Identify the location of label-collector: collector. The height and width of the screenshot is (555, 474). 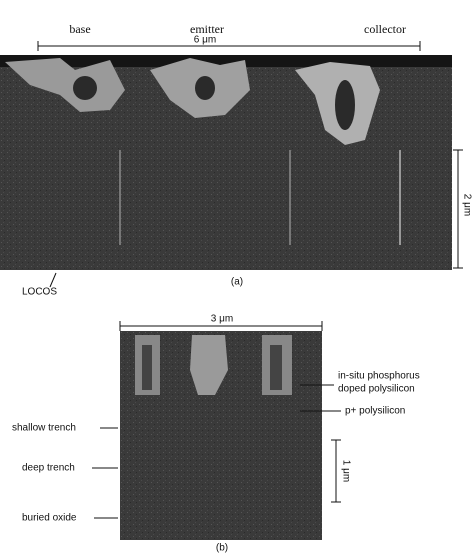
(385, 29).